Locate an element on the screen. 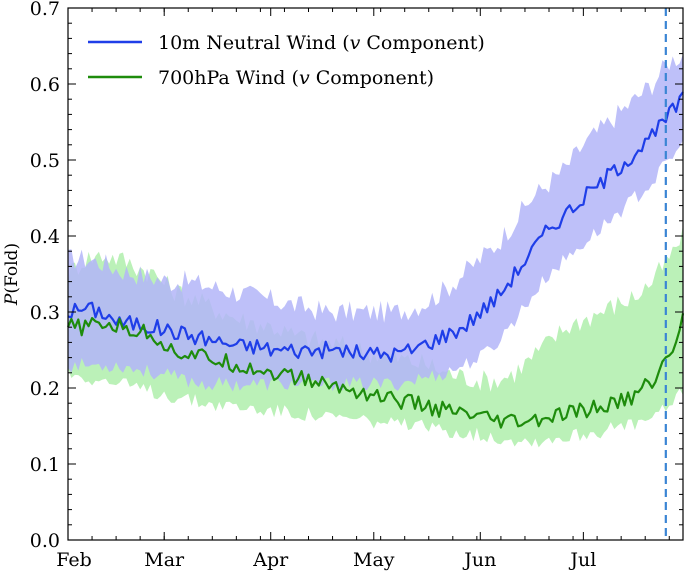 The image size is (685, 571). xtick-label: Feb is located at coordinates (74, 560).